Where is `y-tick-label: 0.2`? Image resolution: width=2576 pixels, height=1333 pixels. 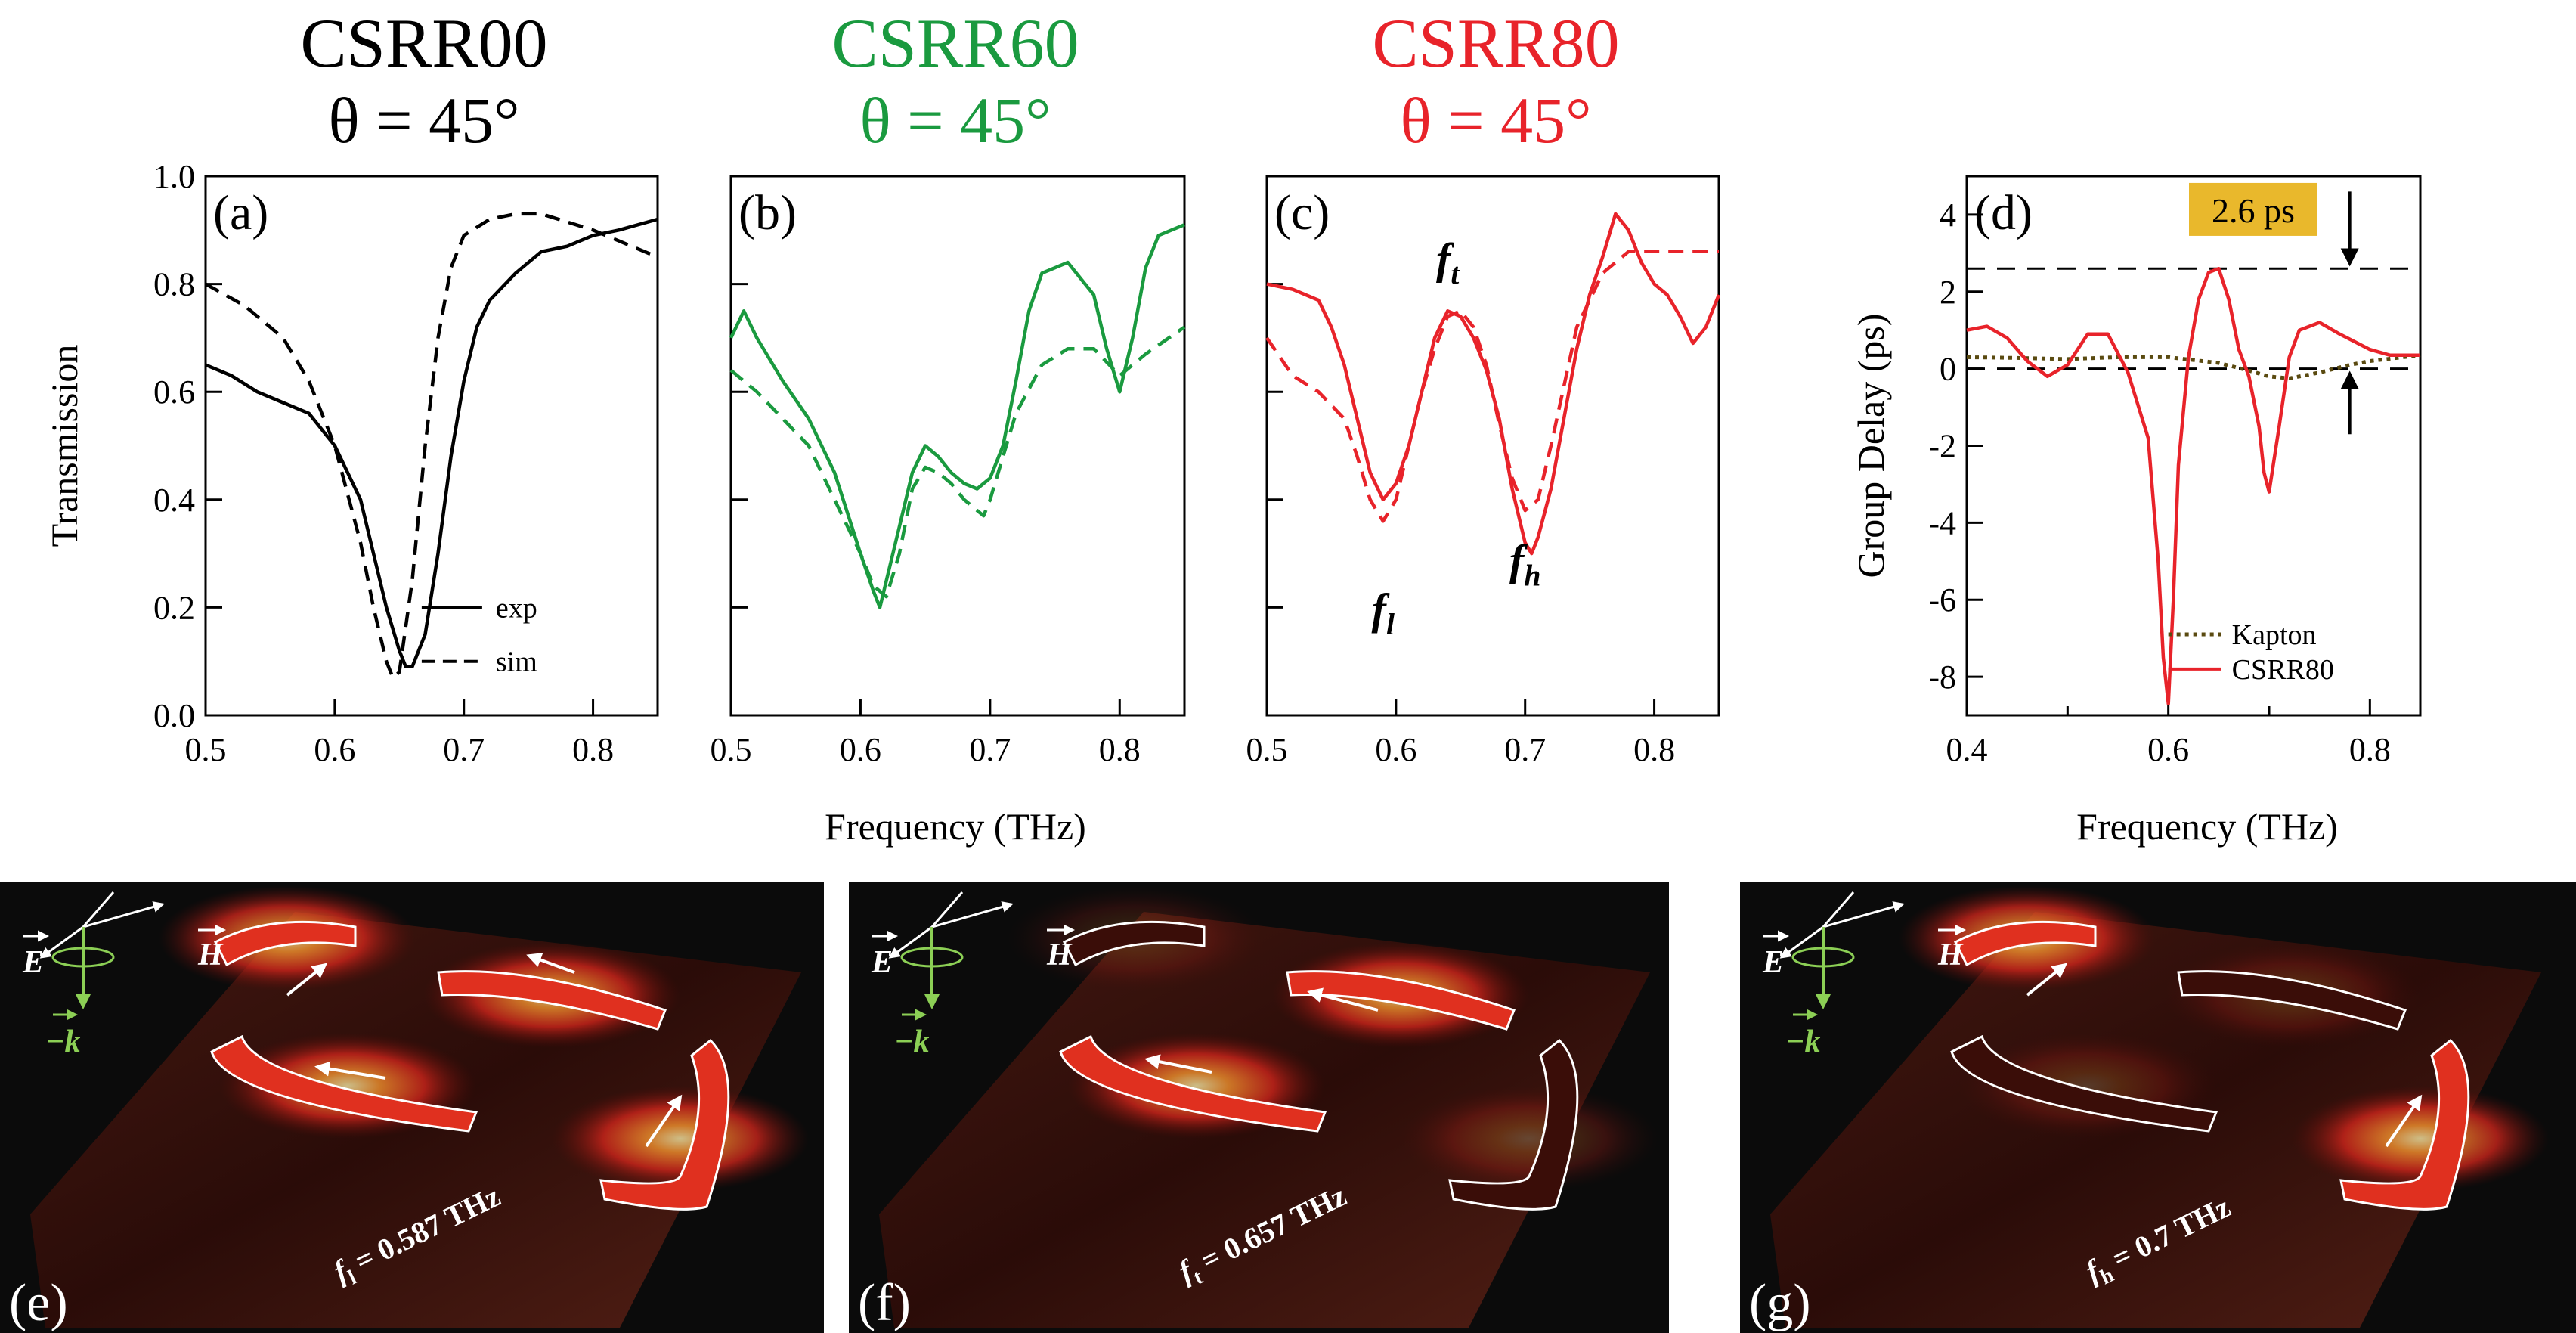 y-tick-label: 0.2 is located at coordinates (174, 607).